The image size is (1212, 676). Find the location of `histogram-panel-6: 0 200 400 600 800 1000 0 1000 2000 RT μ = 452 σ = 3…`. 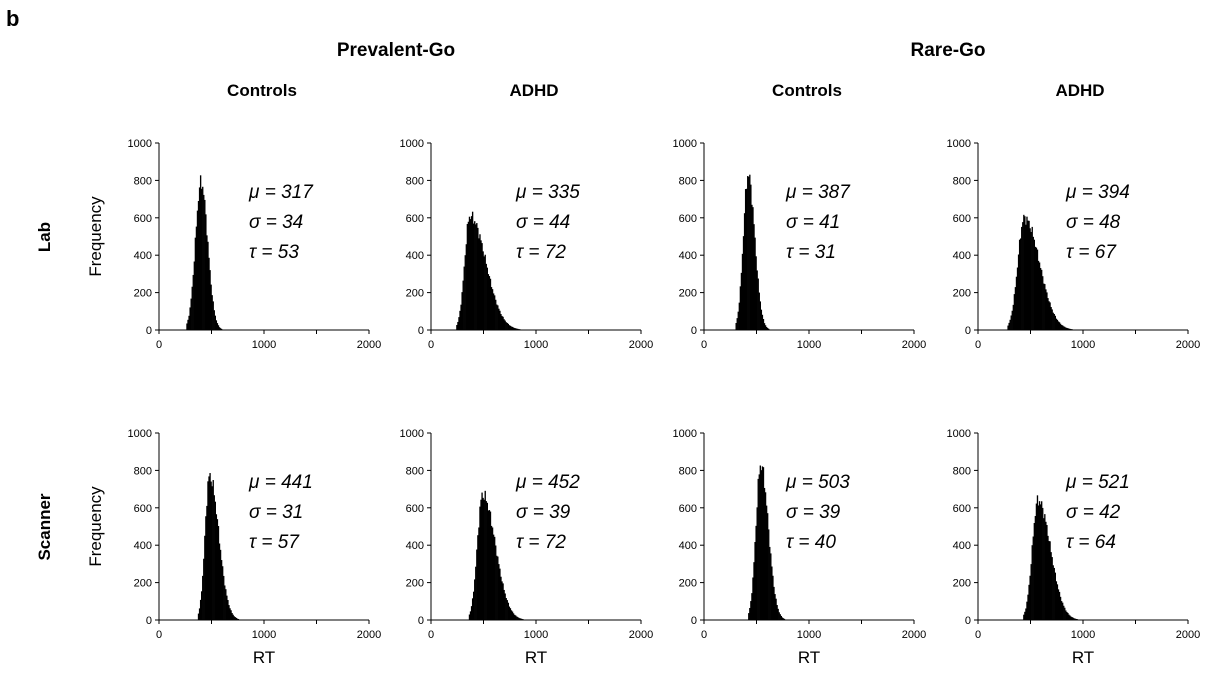

histogram-panel-6: 0 200 400 600 800 1000 0 1000 2000 RT μ = 452 σ = 3… is located at coordinates (527, 547).